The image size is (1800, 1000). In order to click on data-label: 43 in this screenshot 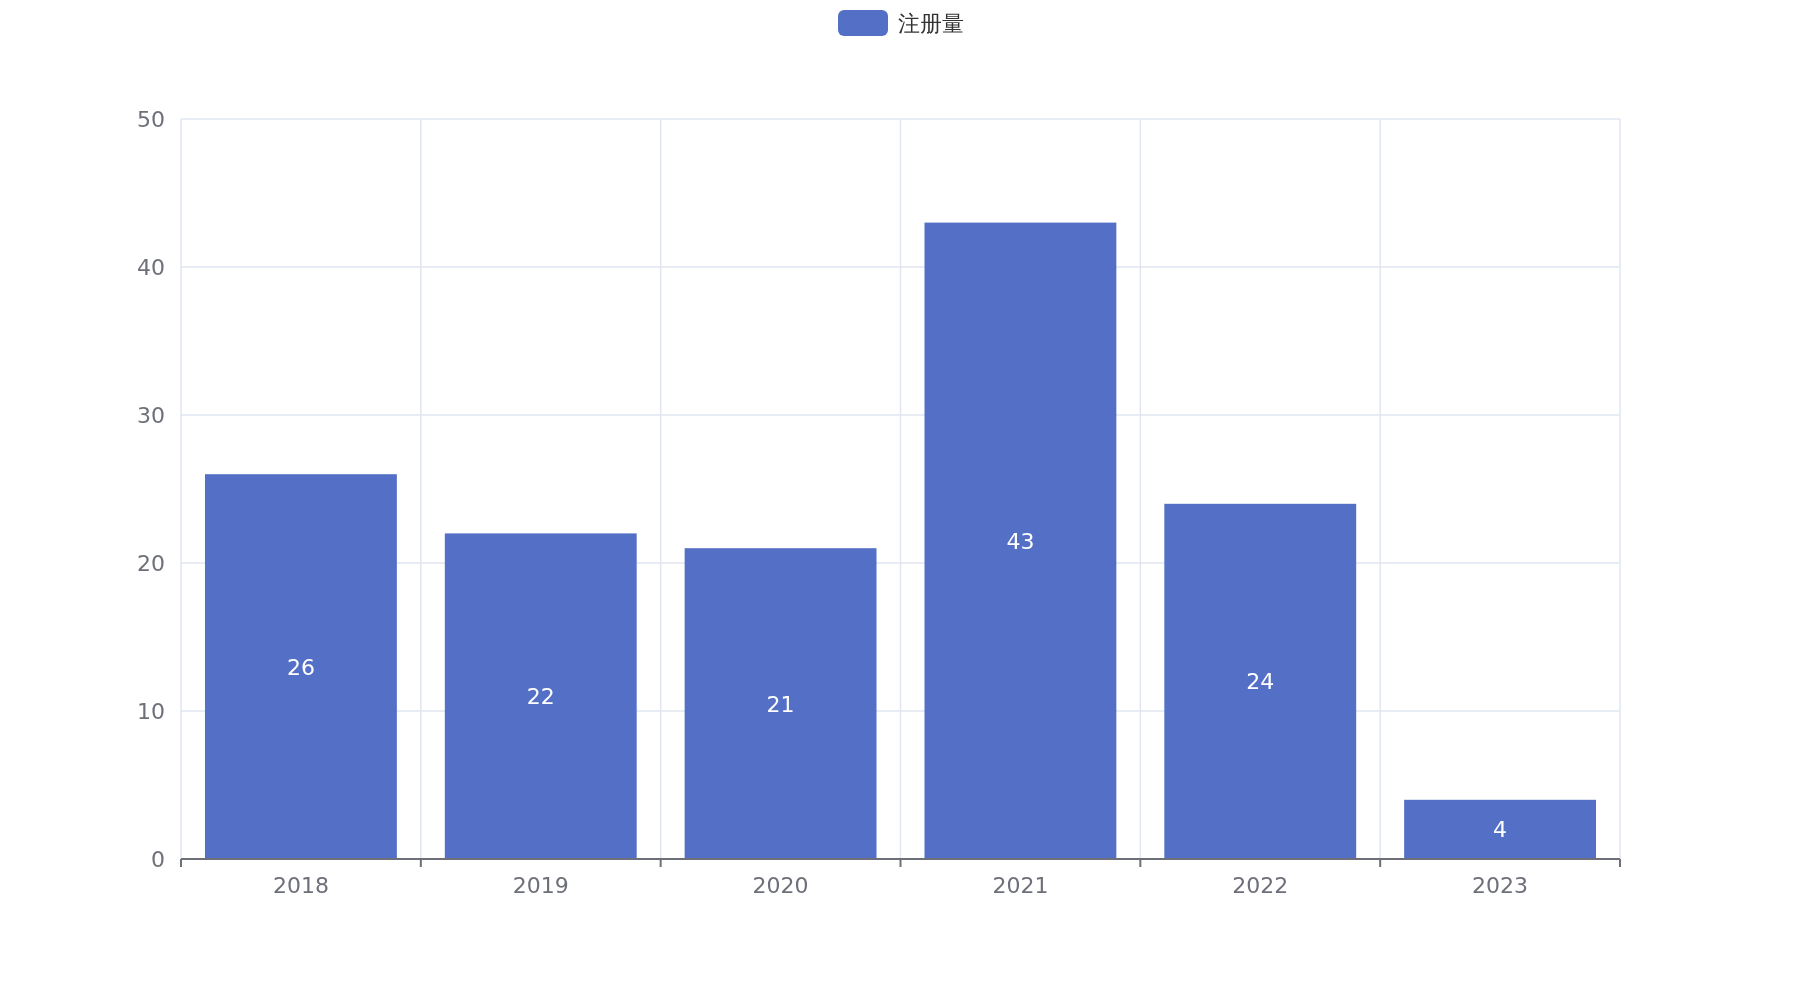, I will do `click(1020, 541)`.